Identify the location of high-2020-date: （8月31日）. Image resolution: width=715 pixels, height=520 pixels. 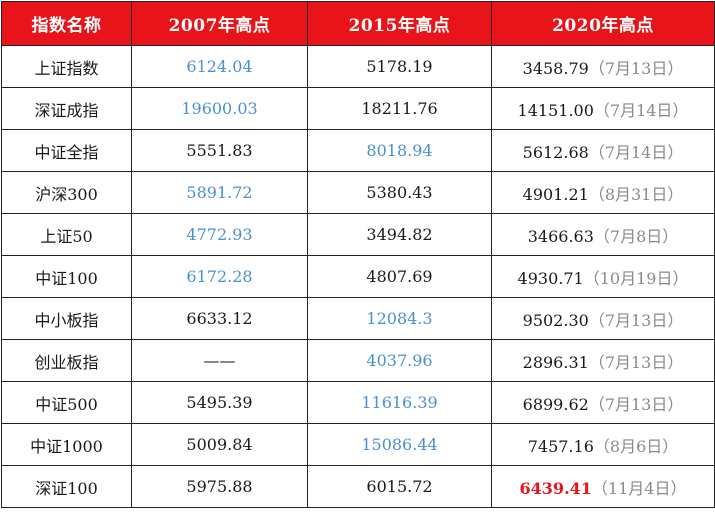
(636, 194).